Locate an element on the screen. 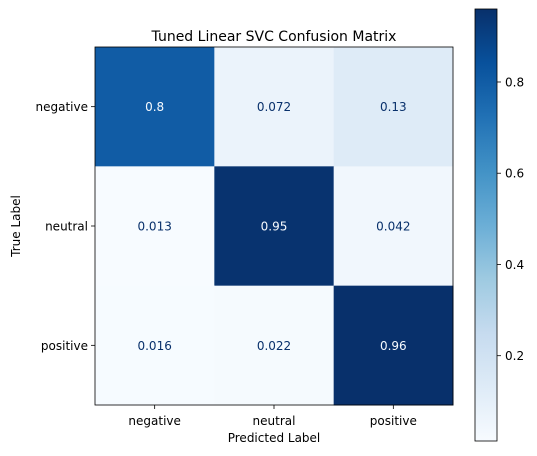  colorbar-tick-label: 0.2 is located at coordinates (514, 356).